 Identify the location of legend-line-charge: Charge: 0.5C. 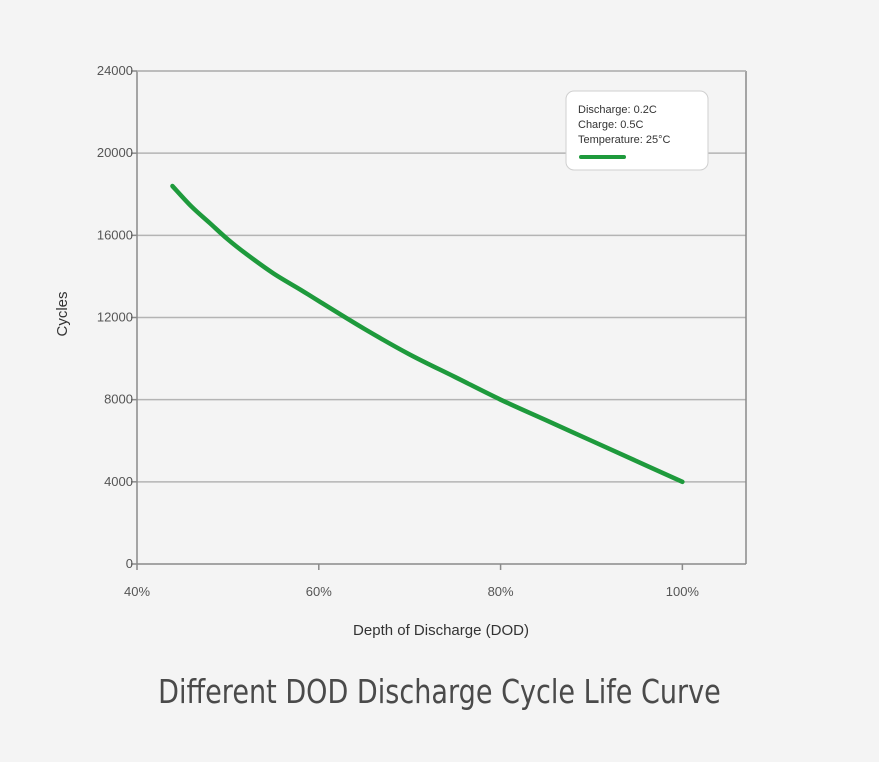
(610, 125).